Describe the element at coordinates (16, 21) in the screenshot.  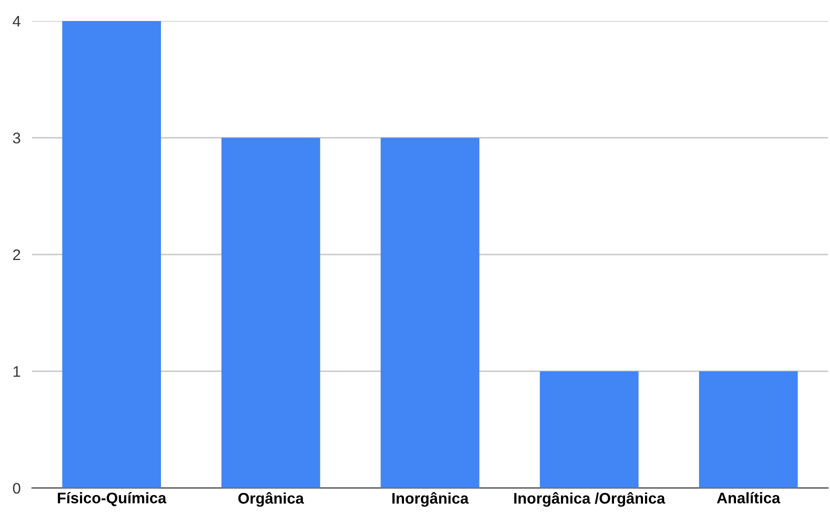
I see `y-tick-label: 4` at that location.